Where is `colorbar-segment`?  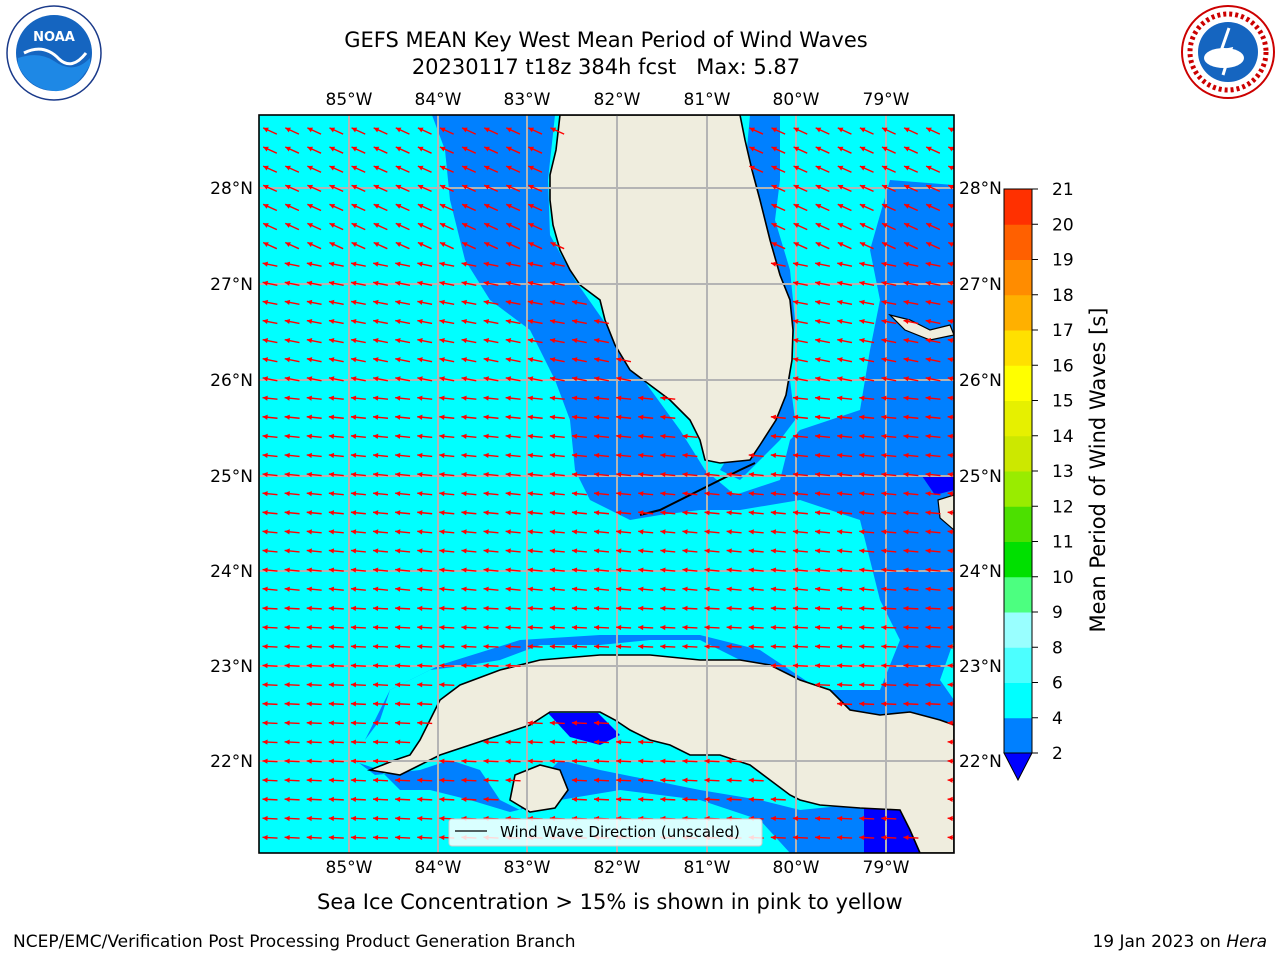 colorbar-segment is located at coordinates (1018, 700).